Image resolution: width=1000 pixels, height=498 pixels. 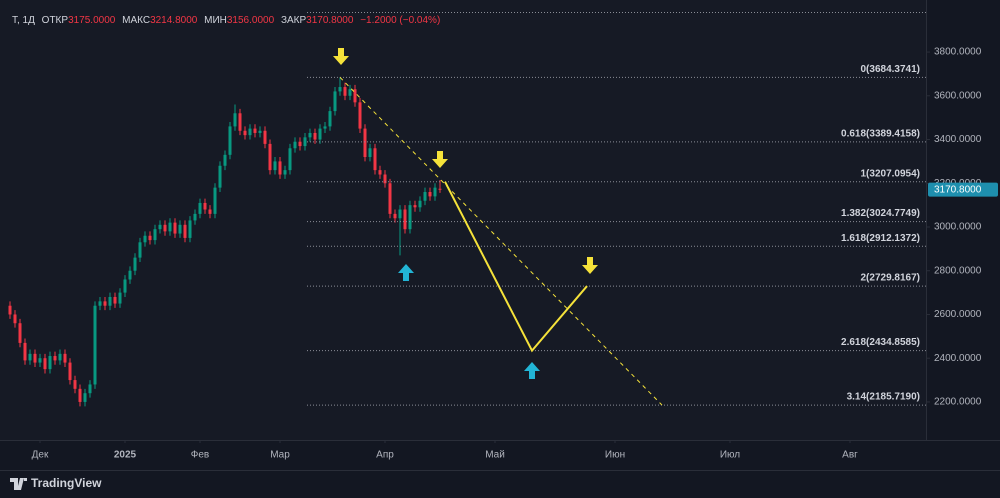 I want to click on projection-line, so click(x=516, y=267).